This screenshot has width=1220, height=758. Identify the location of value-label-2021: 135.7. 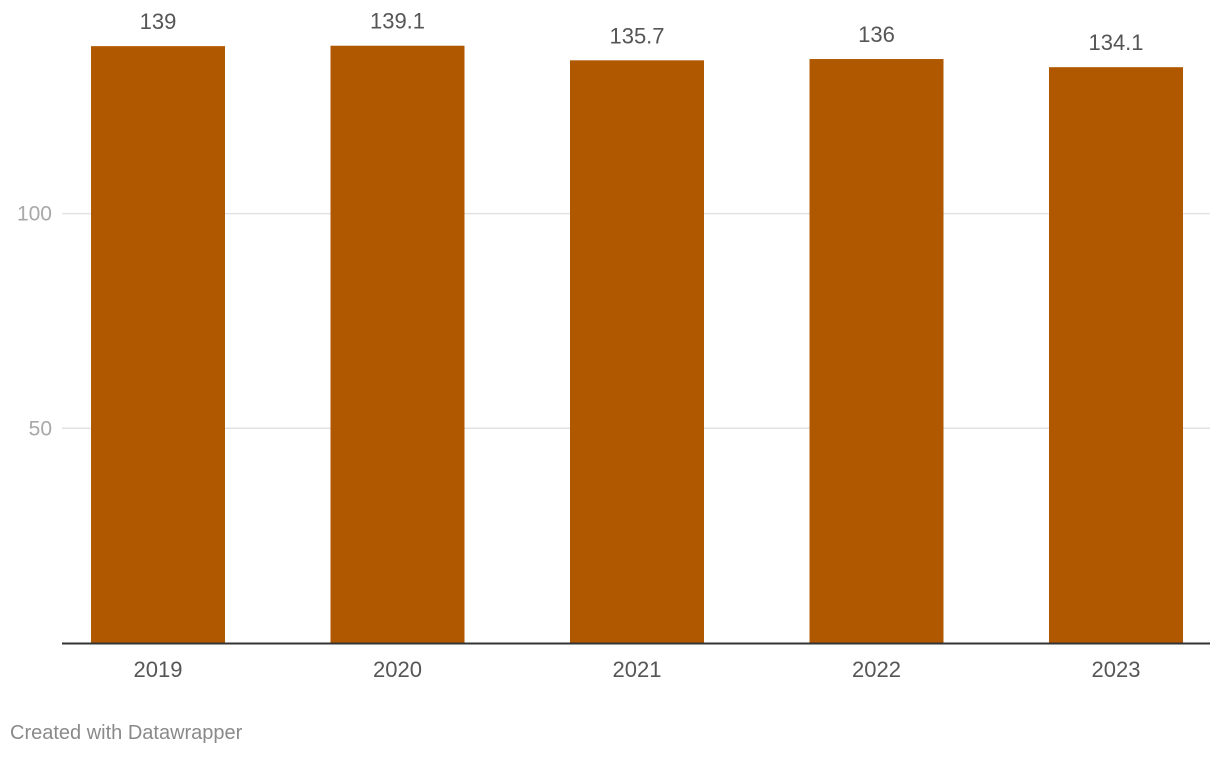
(636, 35).